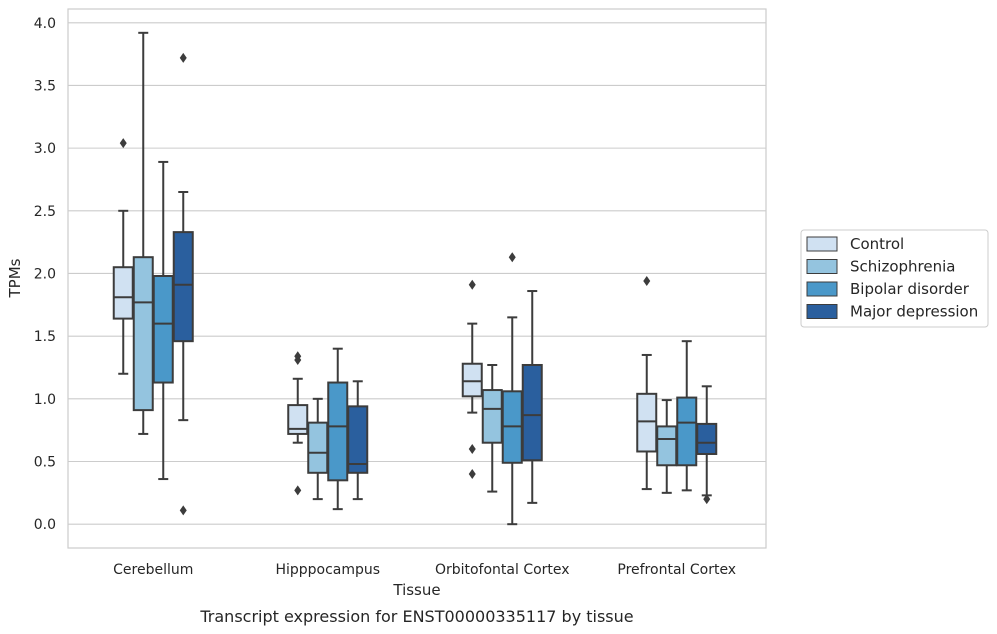  Describe the element at coordinates (416, 590) in the screenshot. I see `x-axis-label: Tissue` at that location.